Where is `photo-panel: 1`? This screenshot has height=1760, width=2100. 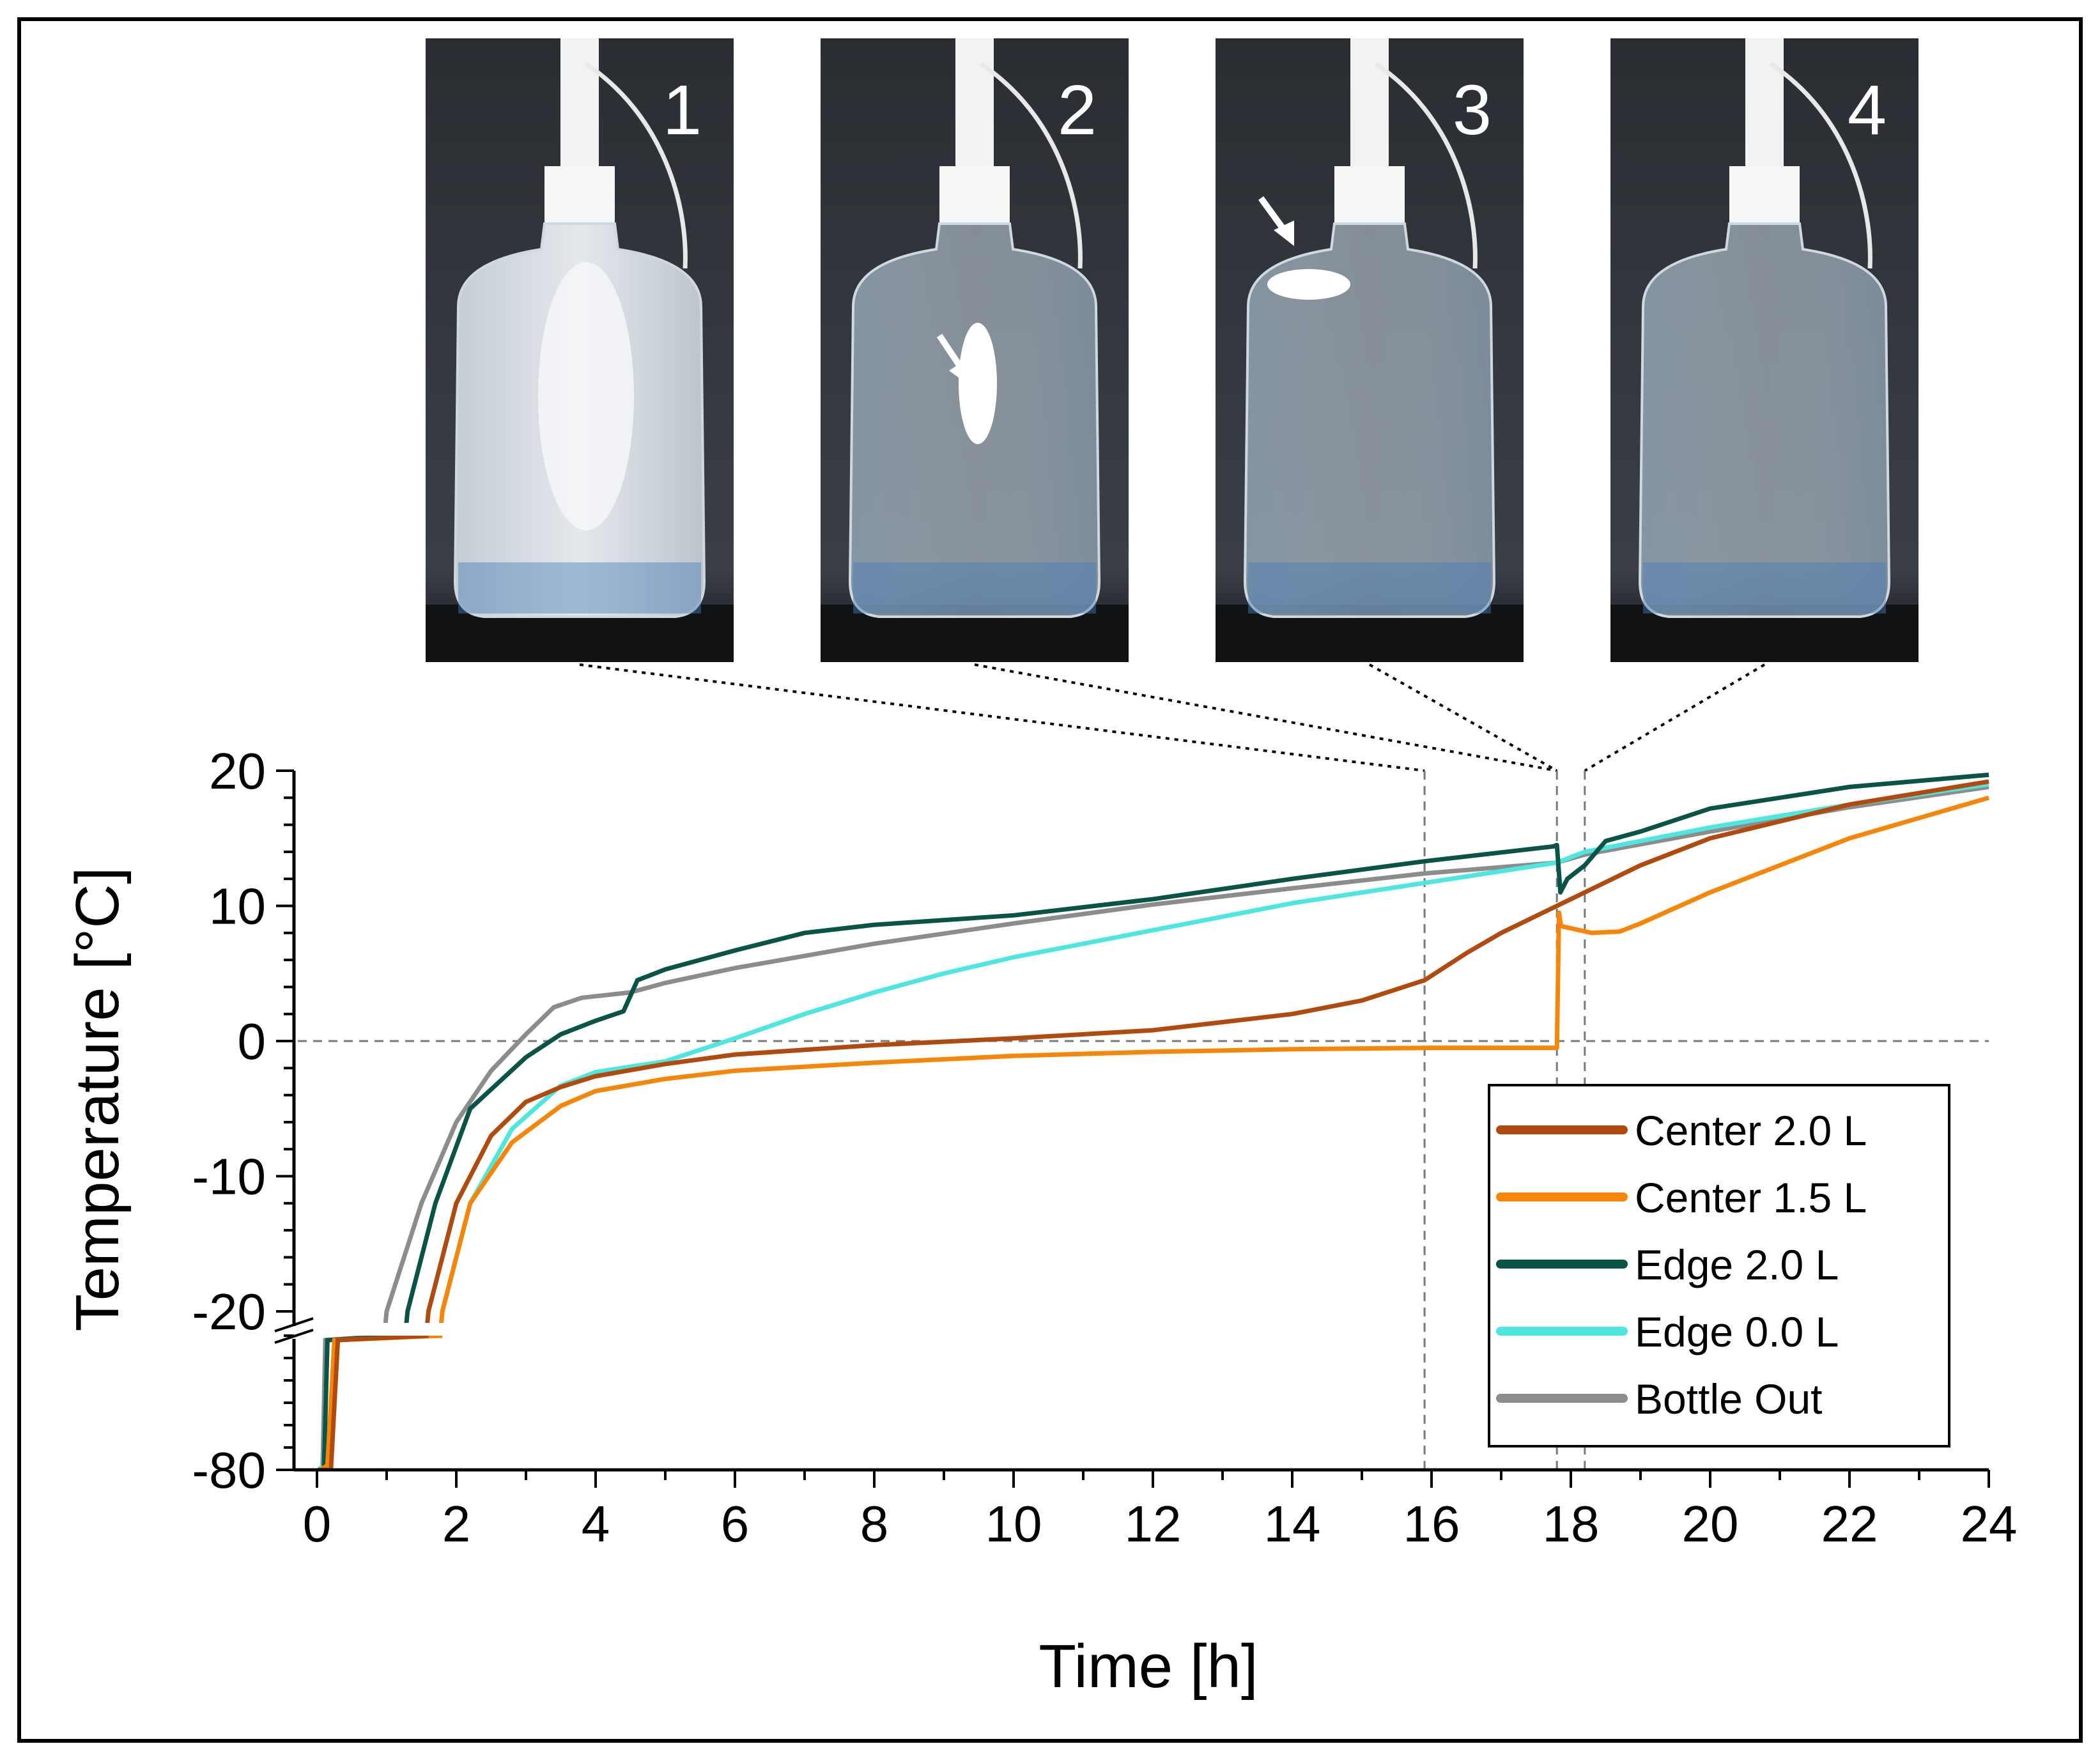 photo-panel: 1 is located at coordinates (580, 350).